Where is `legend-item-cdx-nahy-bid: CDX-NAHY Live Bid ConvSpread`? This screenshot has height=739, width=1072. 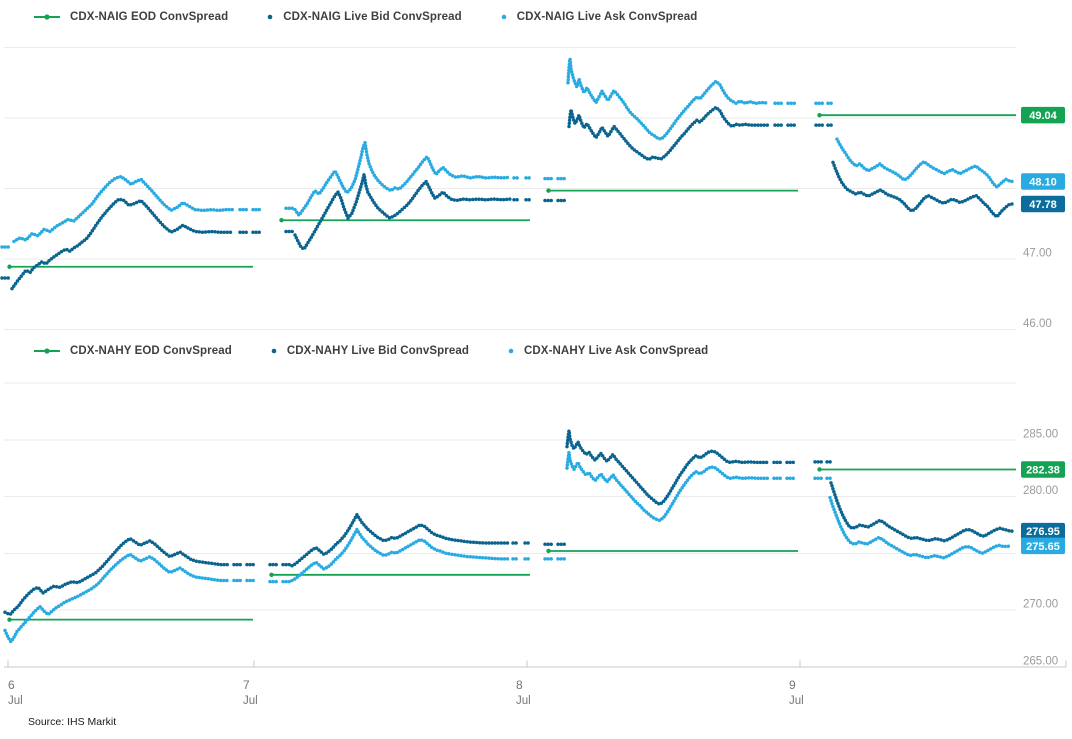 legend-item-cdx-nahy-bid: CDX-NAHY Live Bid ConvSpread is located at coordinates (369, 351).